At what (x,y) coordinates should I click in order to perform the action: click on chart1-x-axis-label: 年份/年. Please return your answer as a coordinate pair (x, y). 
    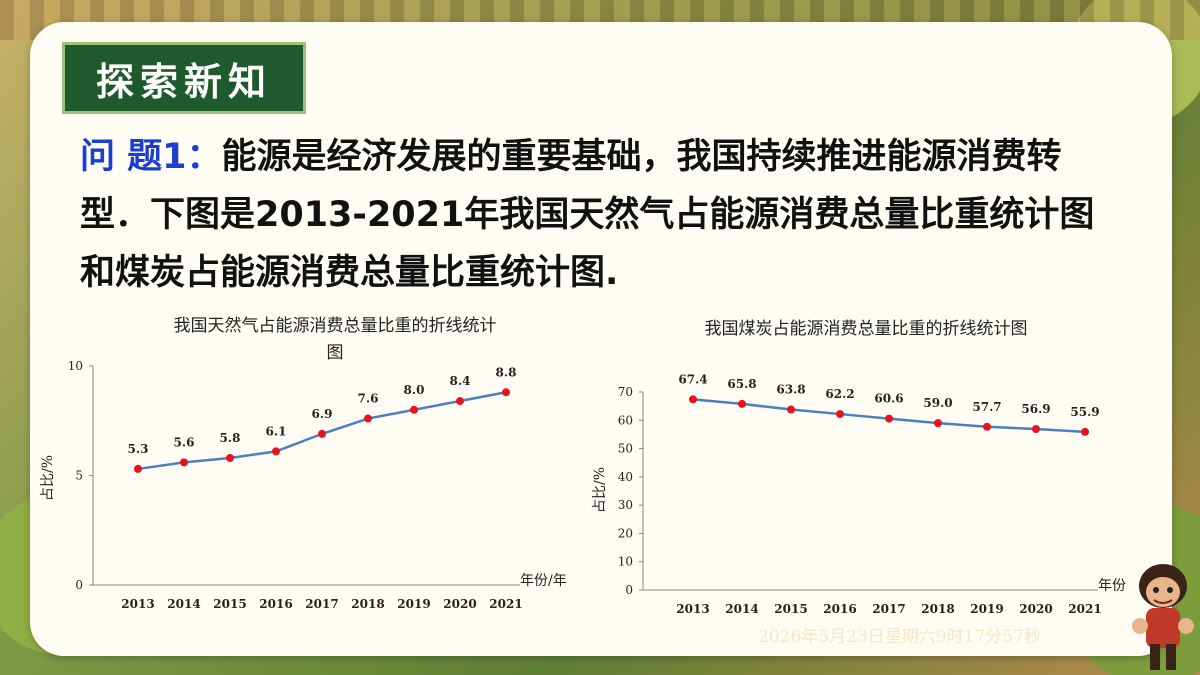
    Looking at the image, I should click on (543, 581).